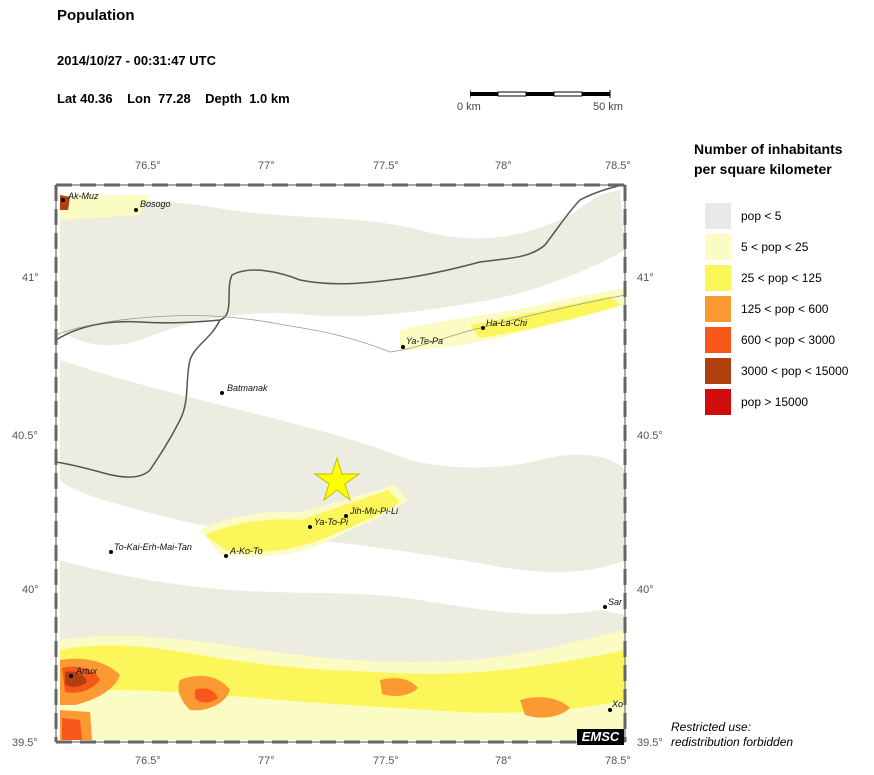  What do you see at coordinates (87, 671) in the screenshot?
I see `city-label-artux: Artux` at bounding box center [87, 671].